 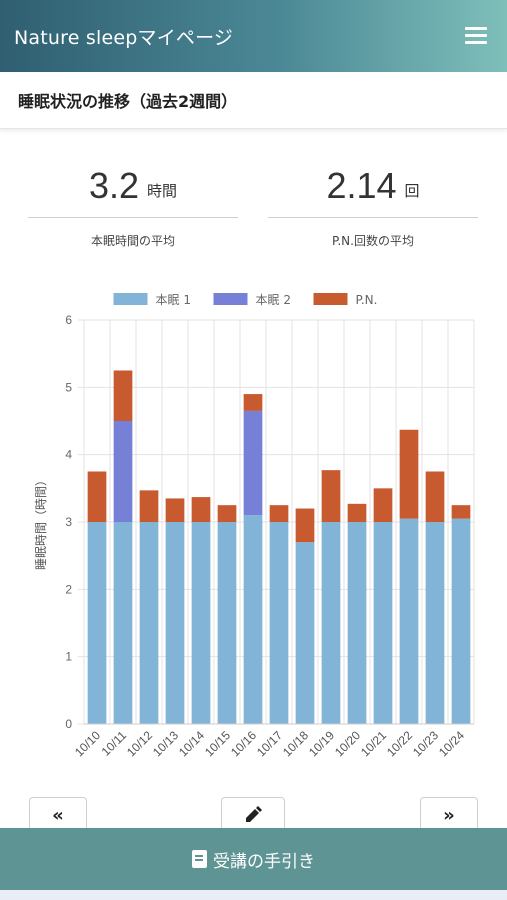 What do you see at coordinates (114, 743) in the screenshot?
I see `x-tick-label: 10/11` at bounding box center [114, 743].